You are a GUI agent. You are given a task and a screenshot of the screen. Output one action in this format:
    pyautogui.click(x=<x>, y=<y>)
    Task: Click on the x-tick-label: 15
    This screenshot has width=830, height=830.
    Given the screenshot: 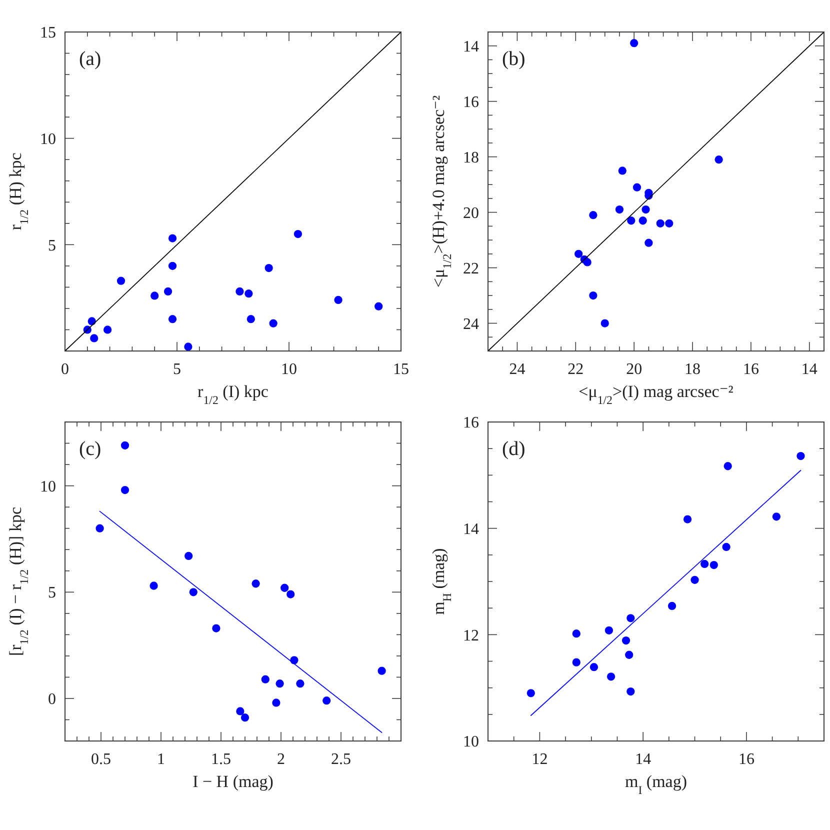 What is the action you would take?
    pyautogui.click(x=401, y=369)
    